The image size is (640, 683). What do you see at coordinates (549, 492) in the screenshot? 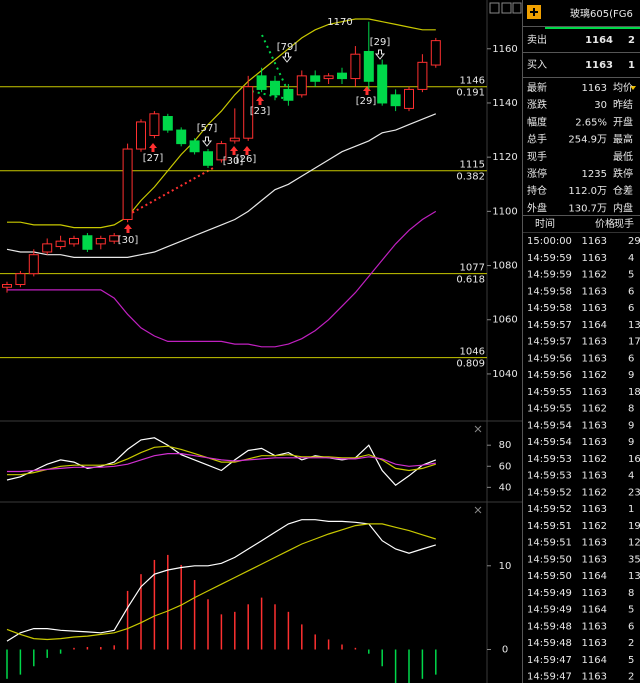
I see `trade-time: 14:59:52` at bounding box center [549, 492].